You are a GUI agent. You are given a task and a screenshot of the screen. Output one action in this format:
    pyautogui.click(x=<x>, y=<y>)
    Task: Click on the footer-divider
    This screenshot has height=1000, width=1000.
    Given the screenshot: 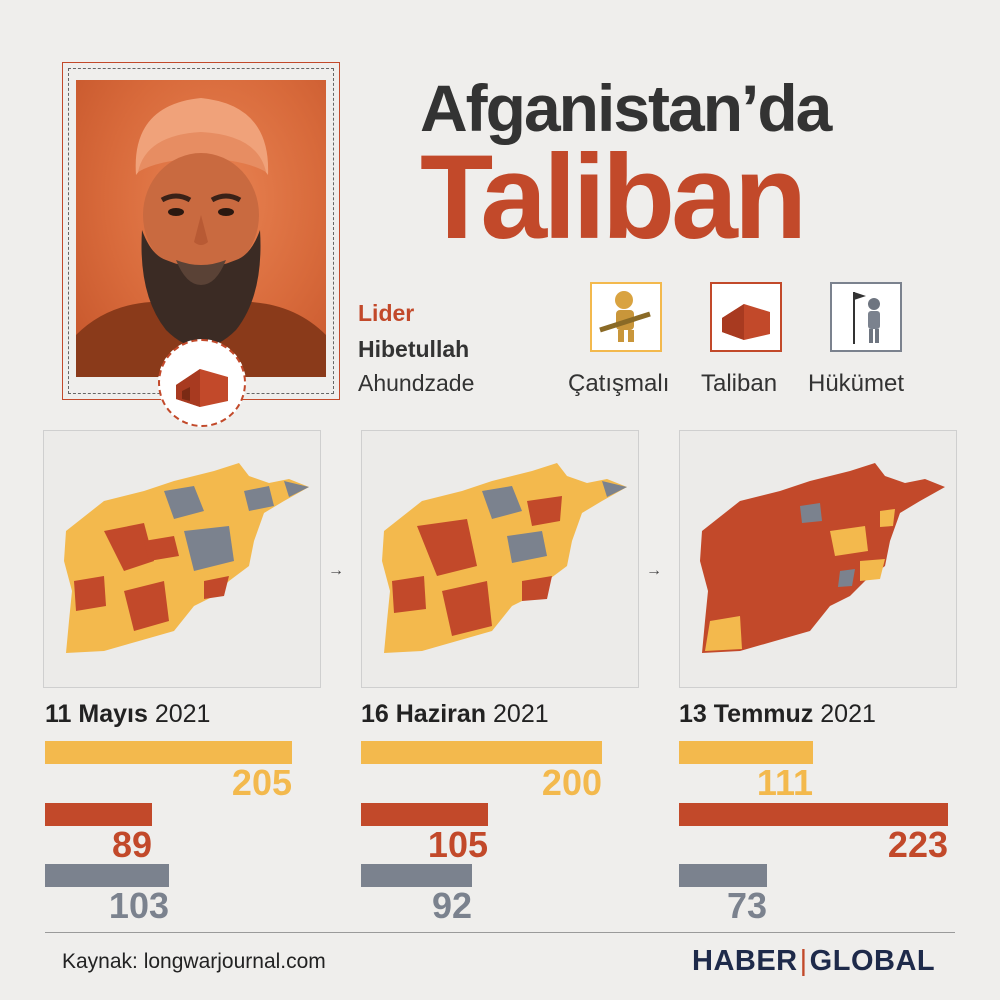 What is the action you would take?
    pyautogui.click(x=500, y=932)
    